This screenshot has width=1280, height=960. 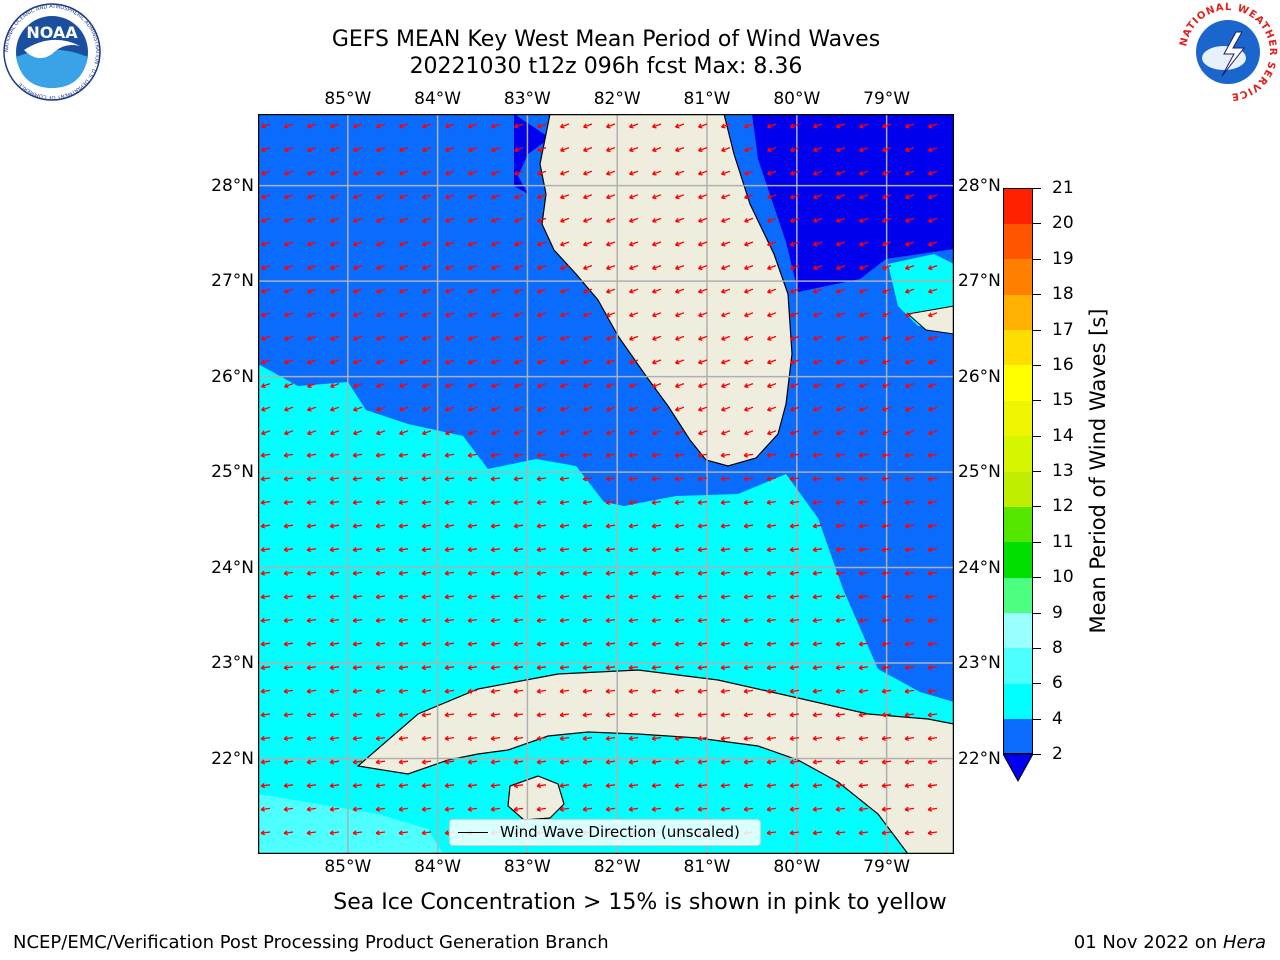 What do you see at coordinates (979, 185) in the screenshot?
I see `lat-tick-label: 28°N` at bounding box center [979, 185].